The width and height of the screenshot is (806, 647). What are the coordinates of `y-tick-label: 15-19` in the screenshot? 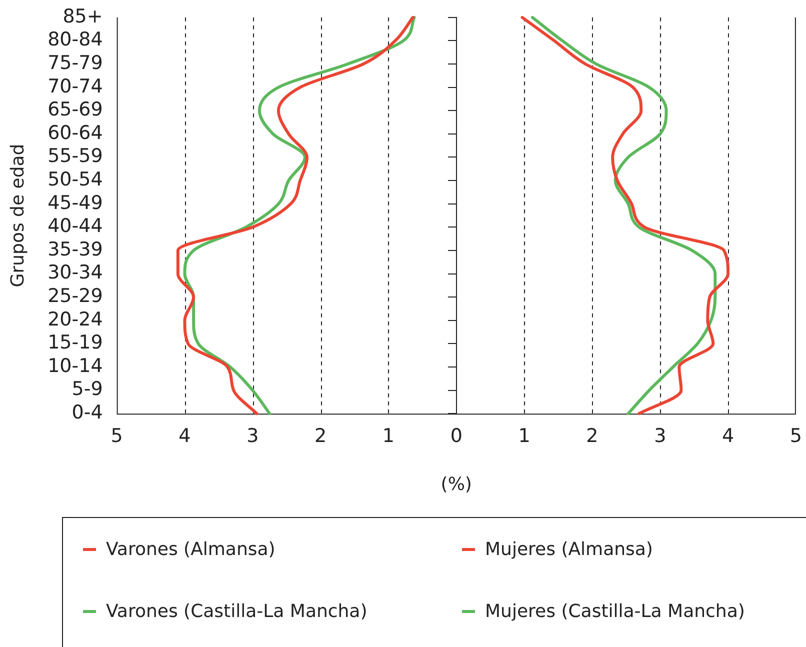 It's located at (75, 343).